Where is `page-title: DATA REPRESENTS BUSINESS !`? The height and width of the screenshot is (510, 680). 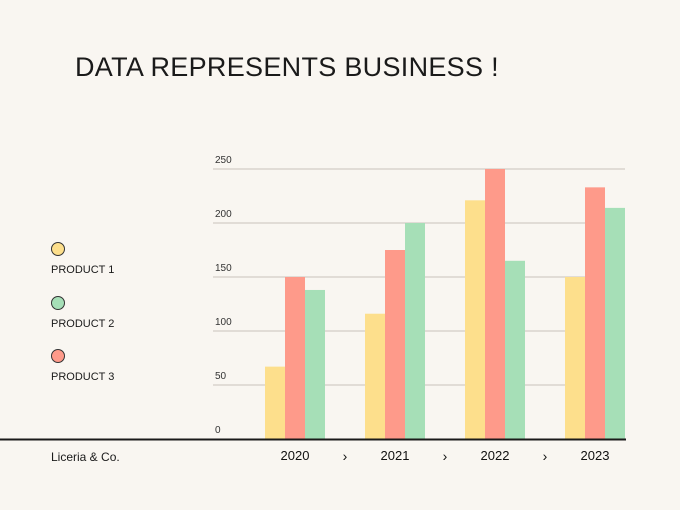
page-title: DATA REPRESENTS BUSINESS ! is located at coordinates (287, 67).